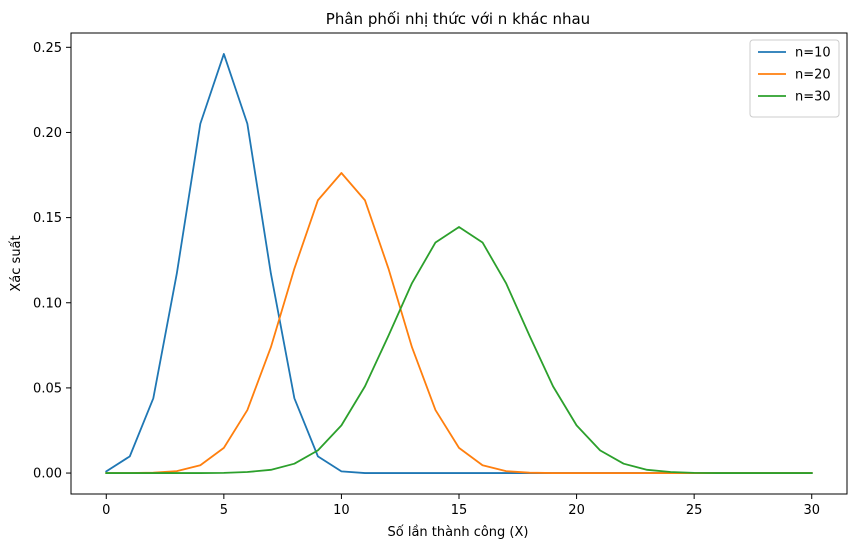 This screenshot has width=855, height=549. I want to click on legend-label: n=10, so click(813, 53).